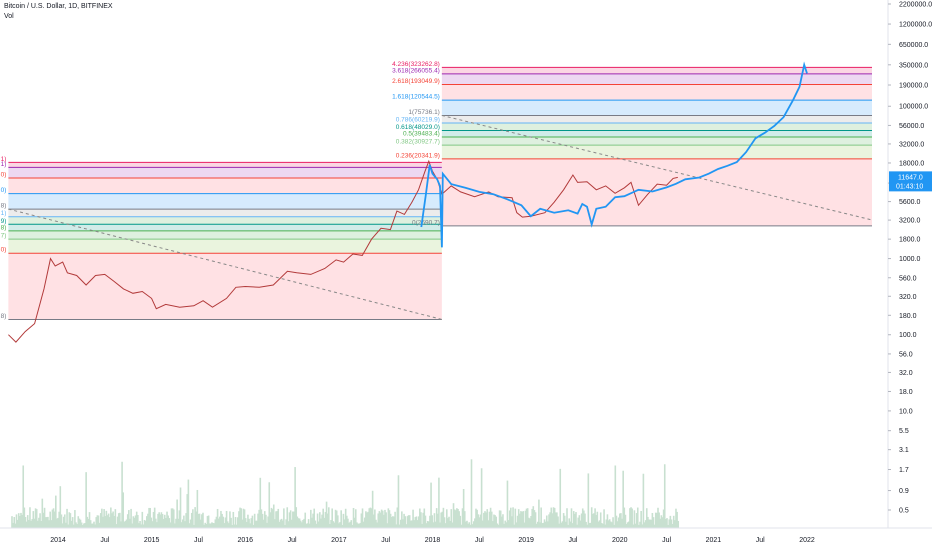  Describe the element at coordinates (418, 155) in the screenshot. I see `fib-level-label: 0.236(20341.9)` at that location.